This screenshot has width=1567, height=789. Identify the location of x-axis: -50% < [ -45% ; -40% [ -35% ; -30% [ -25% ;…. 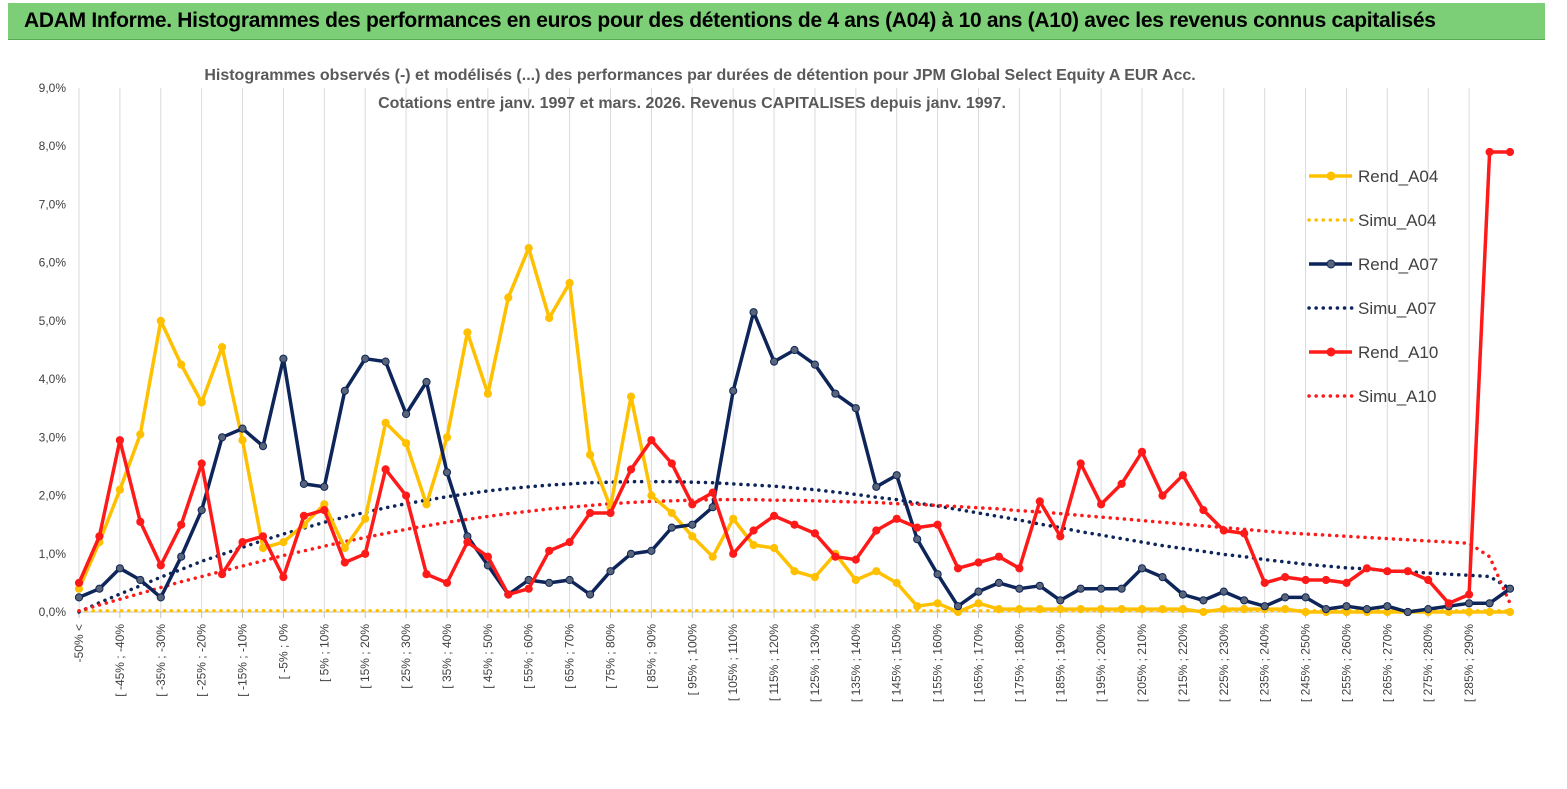
(791, 656).